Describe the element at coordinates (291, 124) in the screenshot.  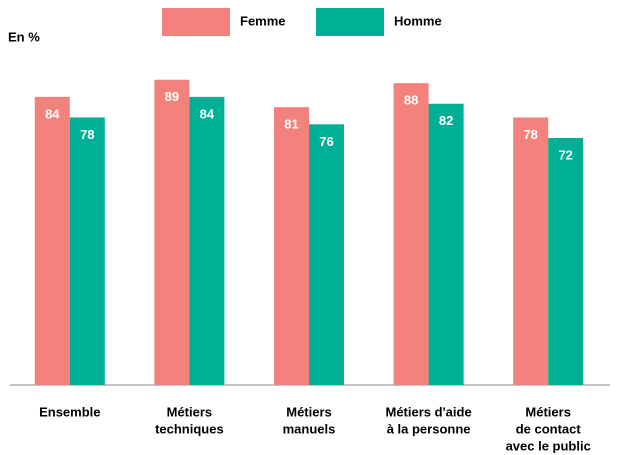
I see `value-label: 81` at that location.